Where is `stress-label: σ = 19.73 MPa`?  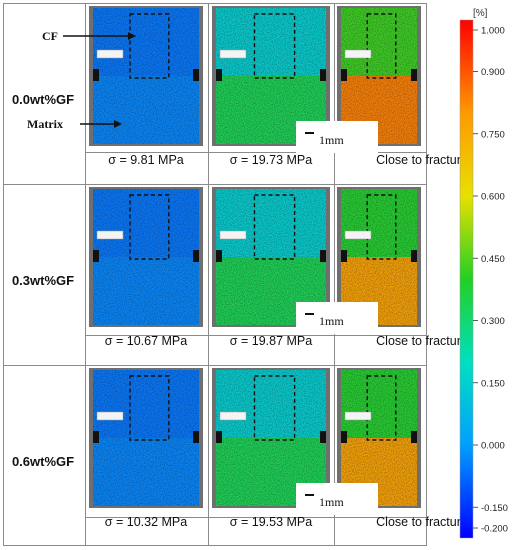 stress-label: σ = 19.73 MPa is located at coordinates (271, 160).